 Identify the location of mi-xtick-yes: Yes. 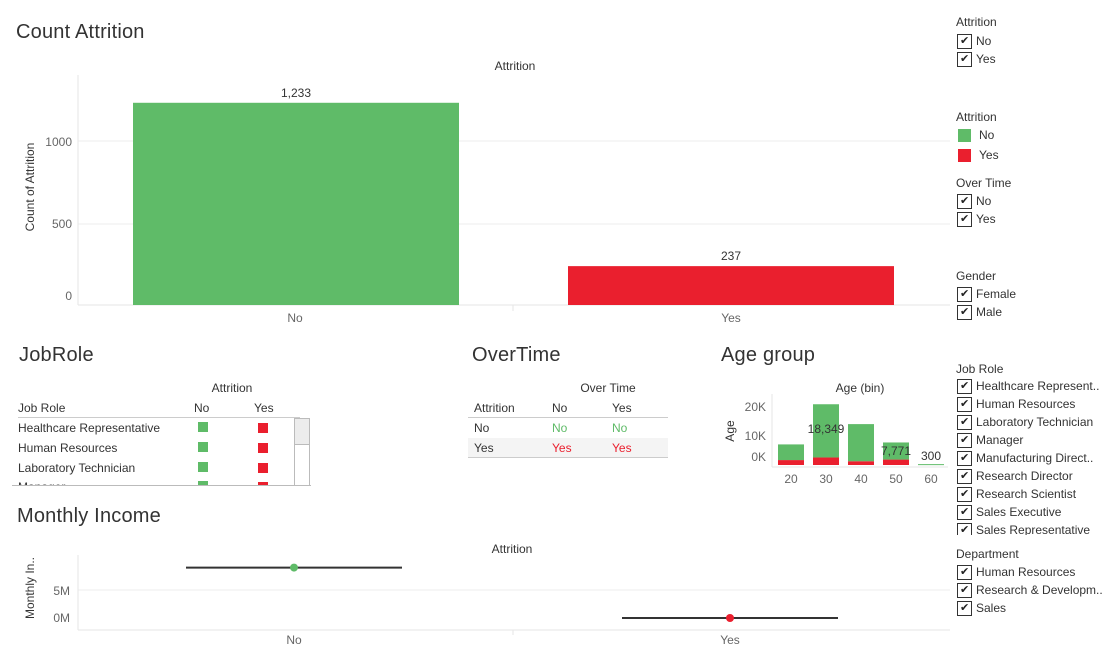
(730, 640).